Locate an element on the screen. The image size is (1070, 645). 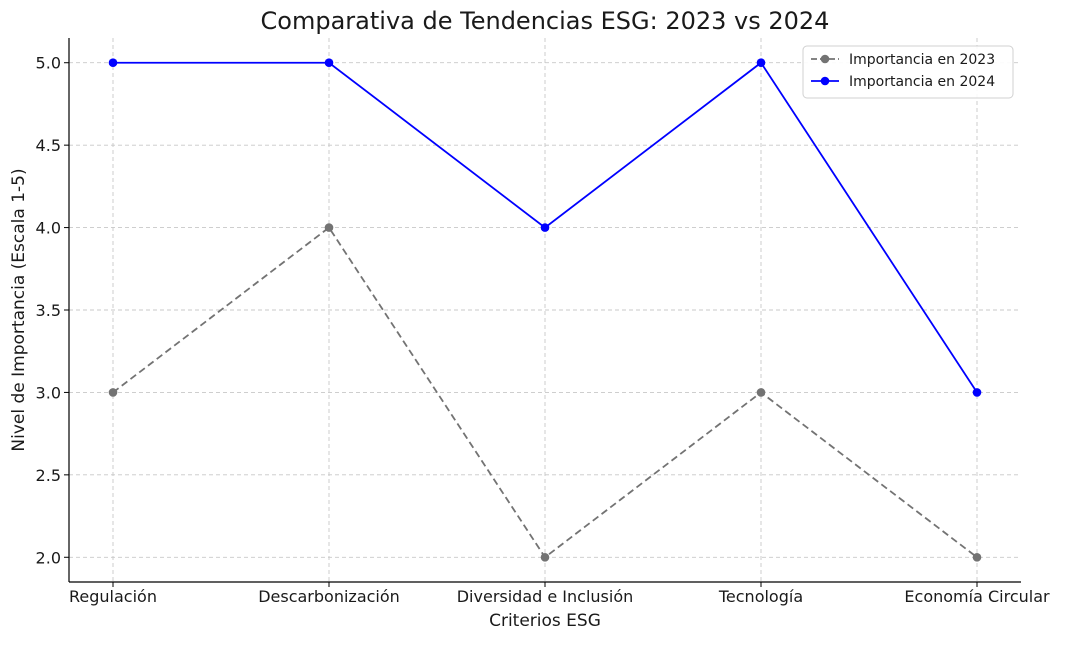
legend-box is located at coordinates (908, 72).